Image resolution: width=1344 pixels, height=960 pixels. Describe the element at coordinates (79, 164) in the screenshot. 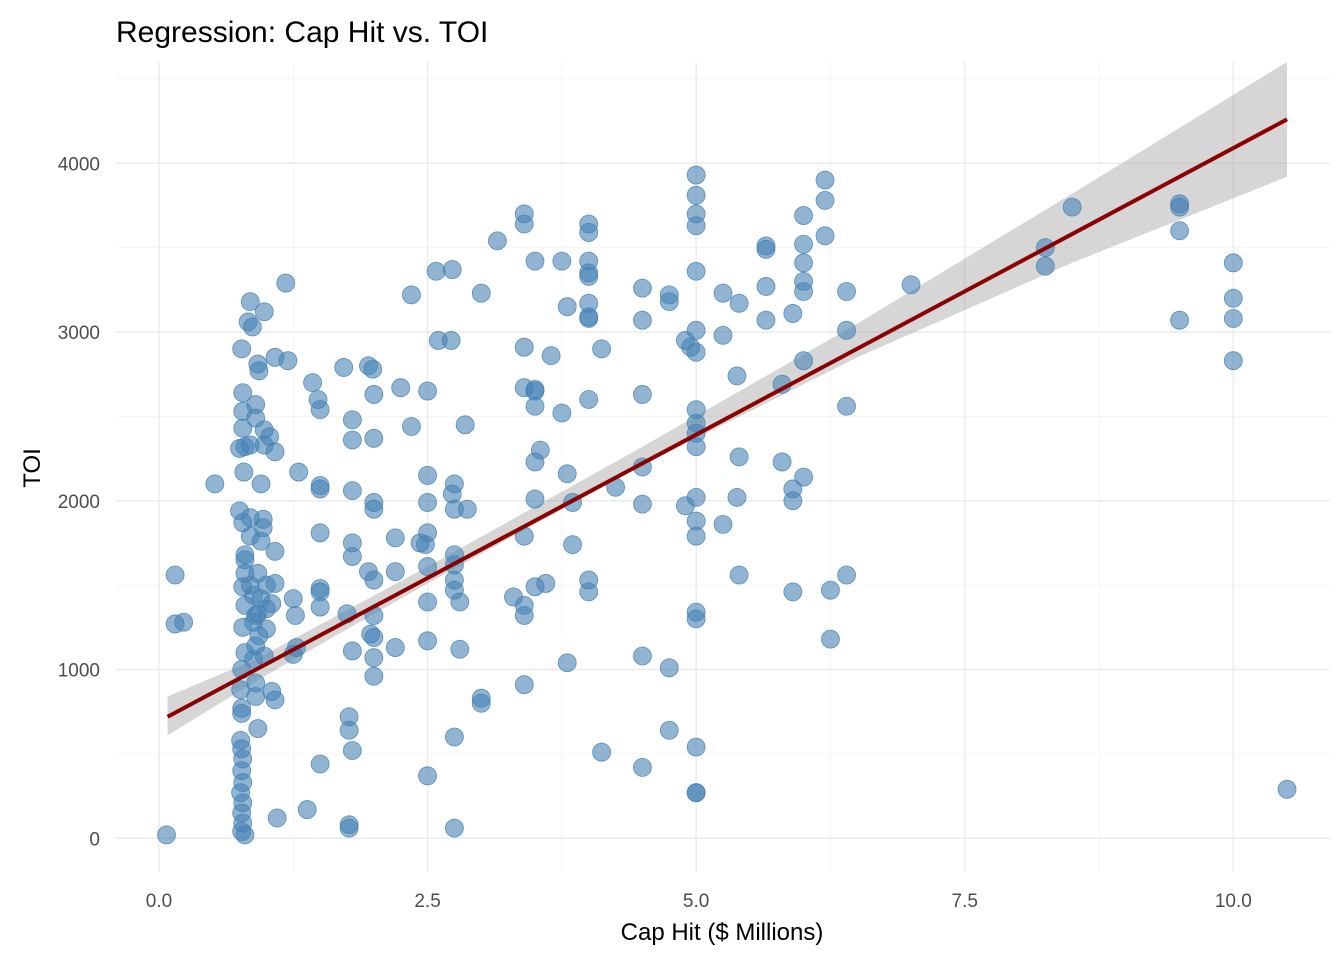

I see `y-tick-label: 4000` at that location.